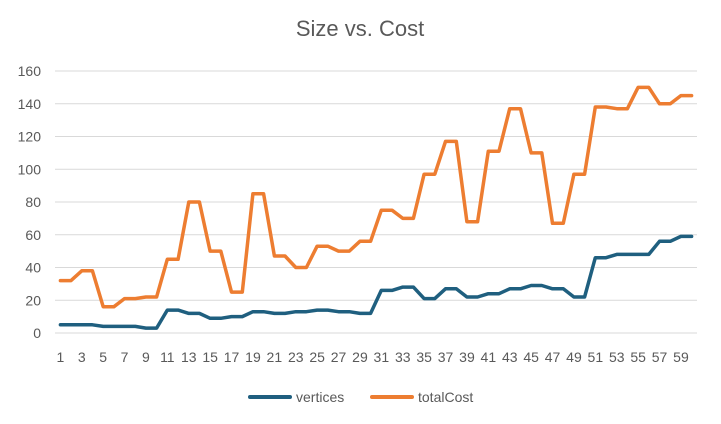 The height and width of the screenshot is (424, 721). What do you see at coordinates (33, 235) in the screenshot?
I see `y-tick-label: 60` at bounding box center [33, 235].